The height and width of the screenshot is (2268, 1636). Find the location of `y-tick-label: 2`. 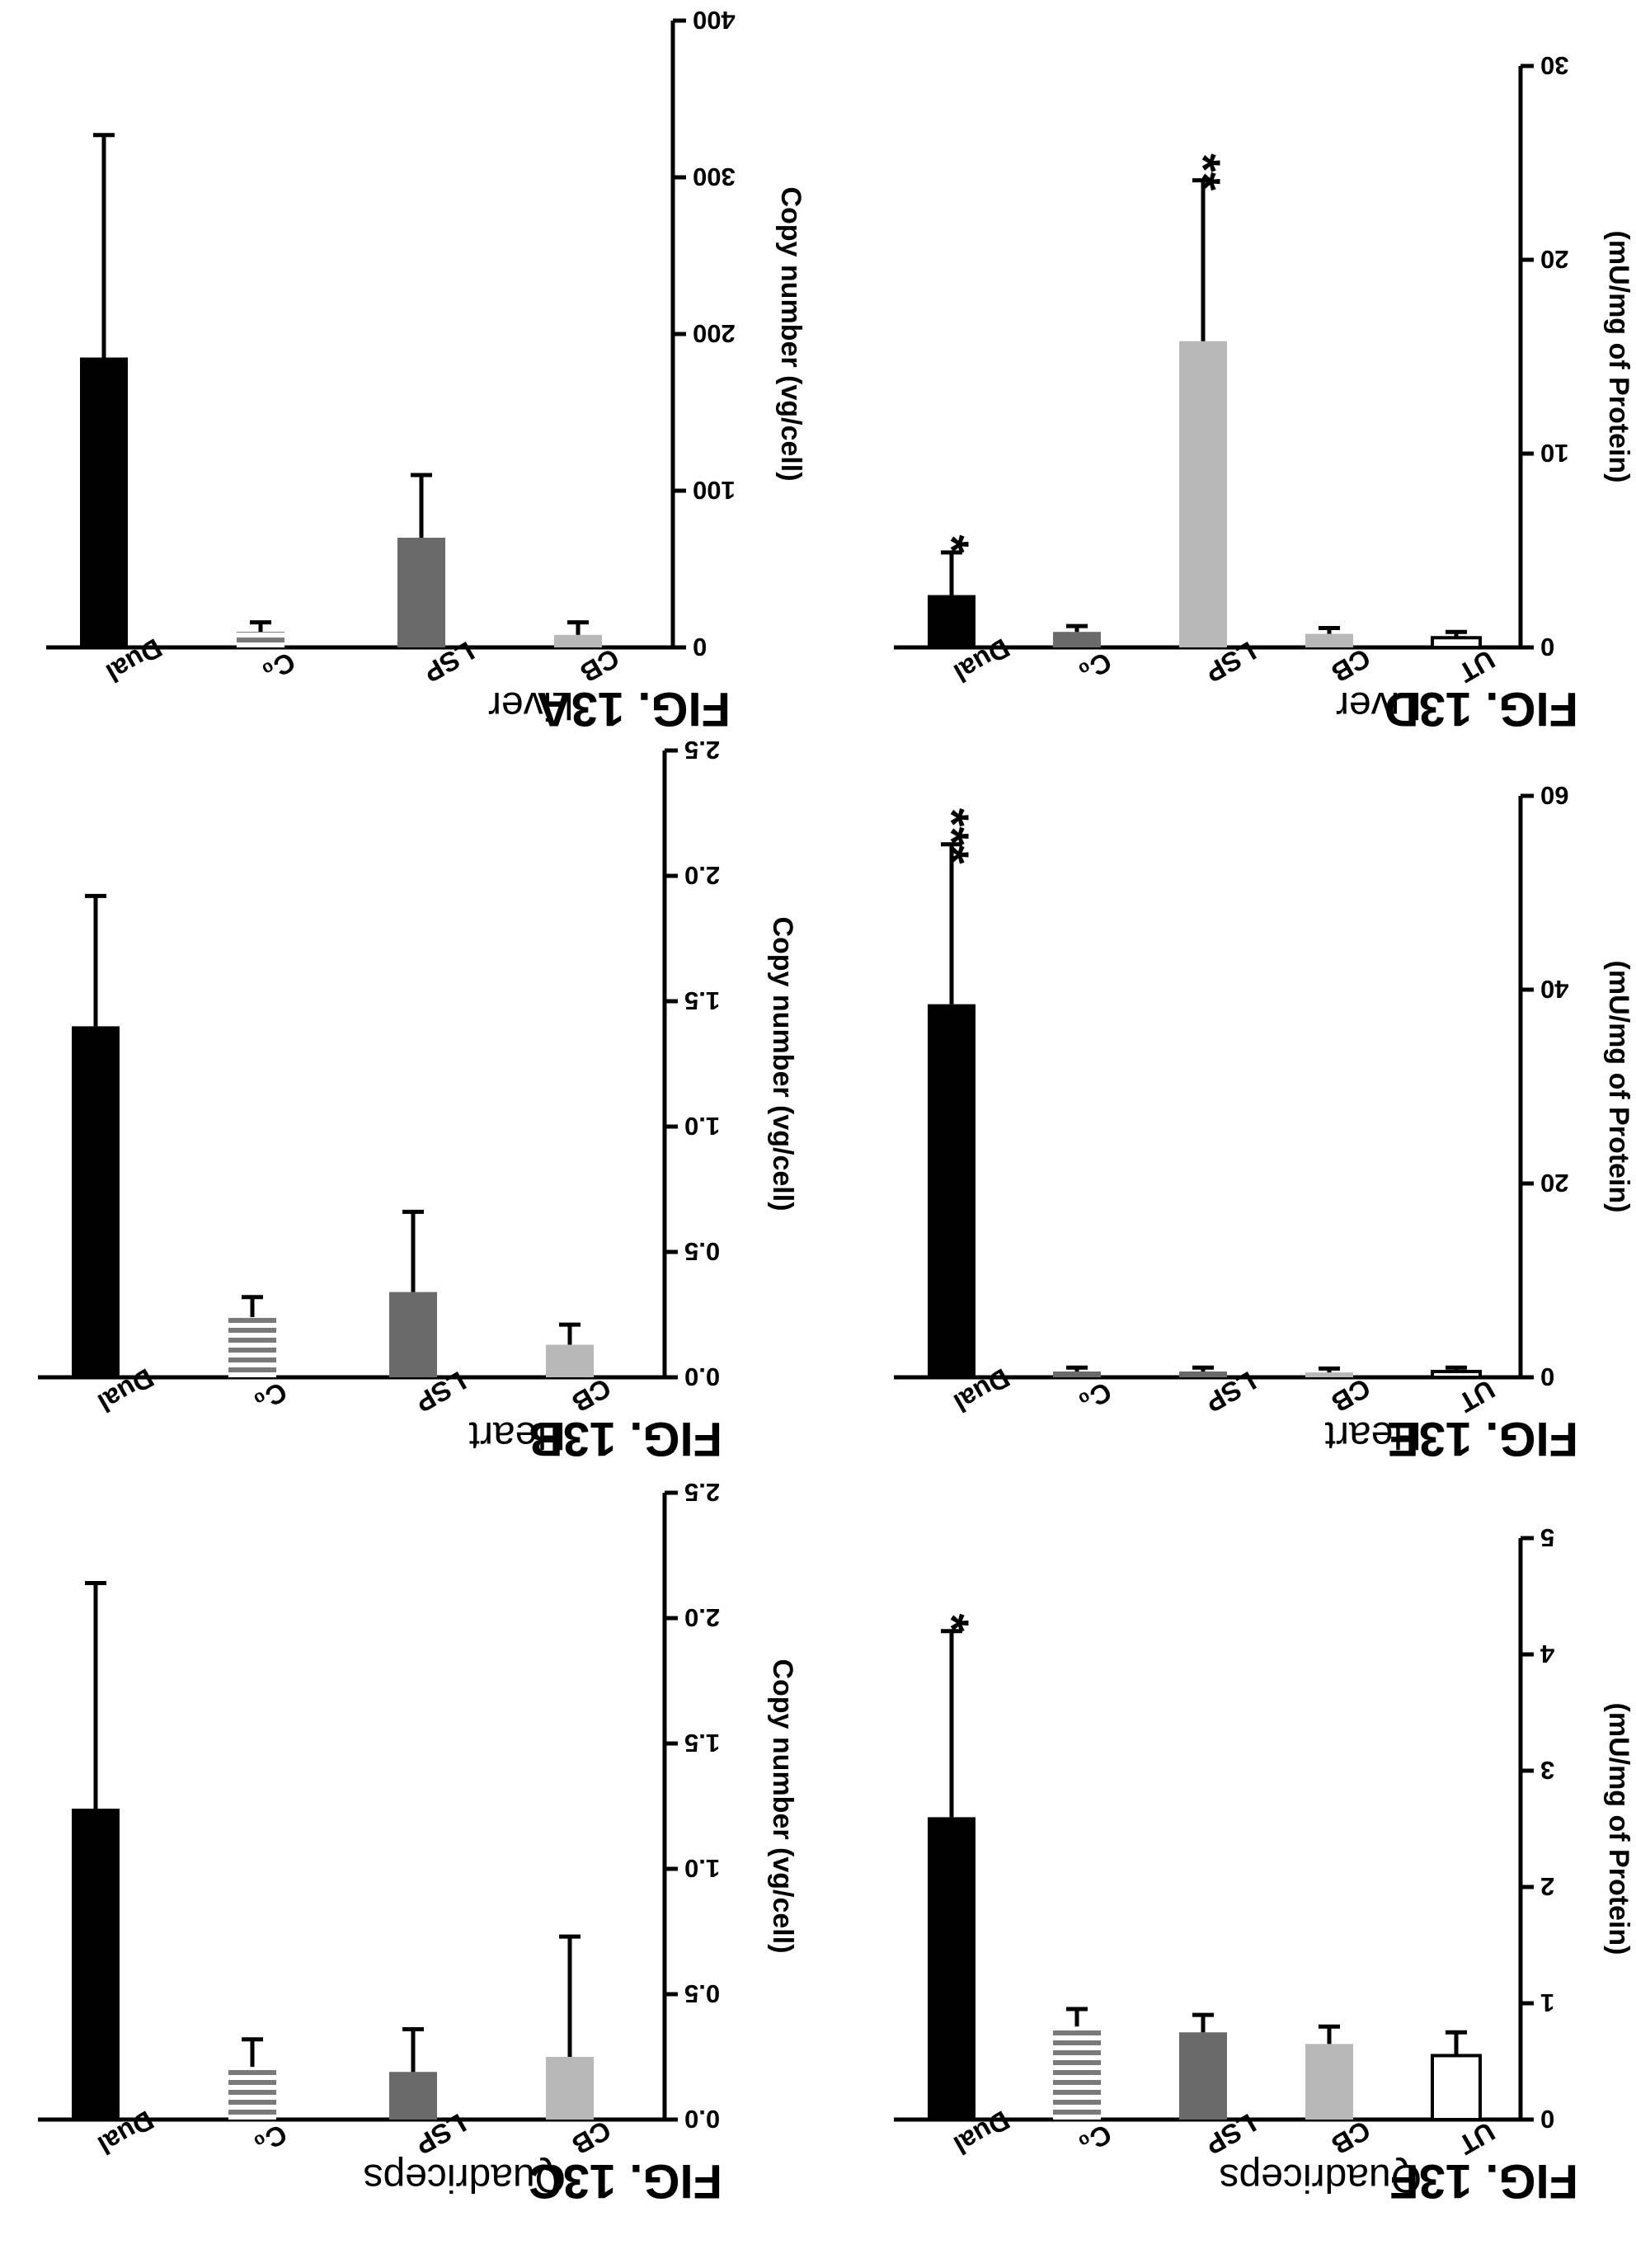

y-tick-label: 2 is located at coordinates (1547, 1886).